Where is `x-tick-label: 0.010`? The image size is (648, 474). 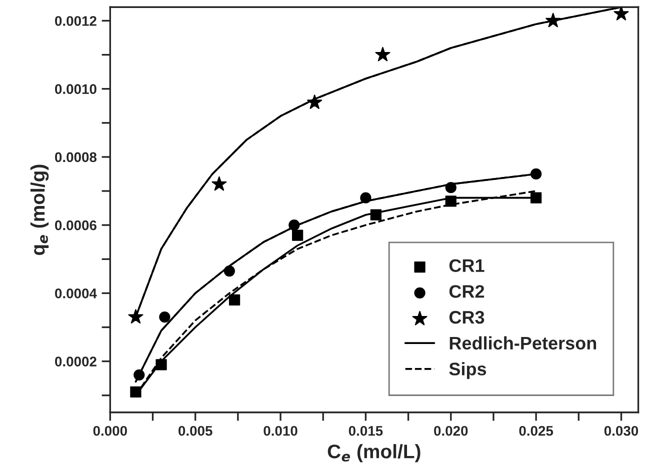 x-tick-label: 0.010 is located at coordinates (281, 431).